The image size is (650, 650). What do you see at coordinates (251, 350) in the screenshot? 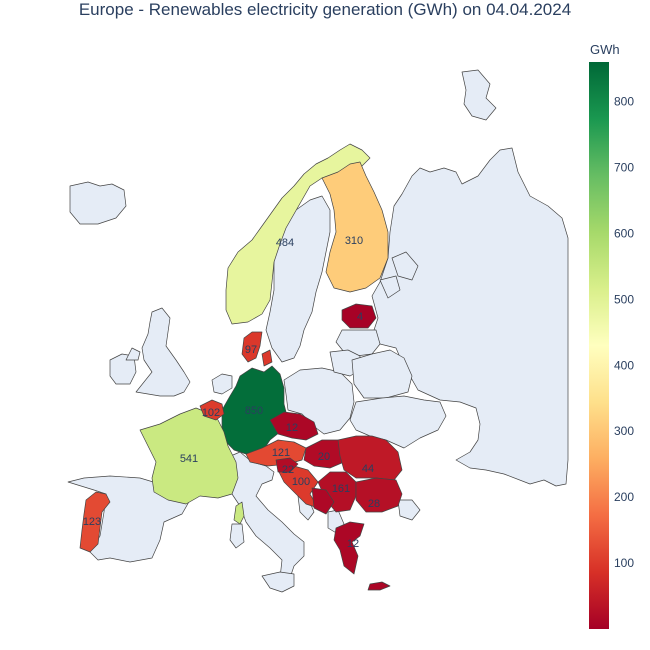
I see `value-label-dk: 97` at bounding box center [251, 350].